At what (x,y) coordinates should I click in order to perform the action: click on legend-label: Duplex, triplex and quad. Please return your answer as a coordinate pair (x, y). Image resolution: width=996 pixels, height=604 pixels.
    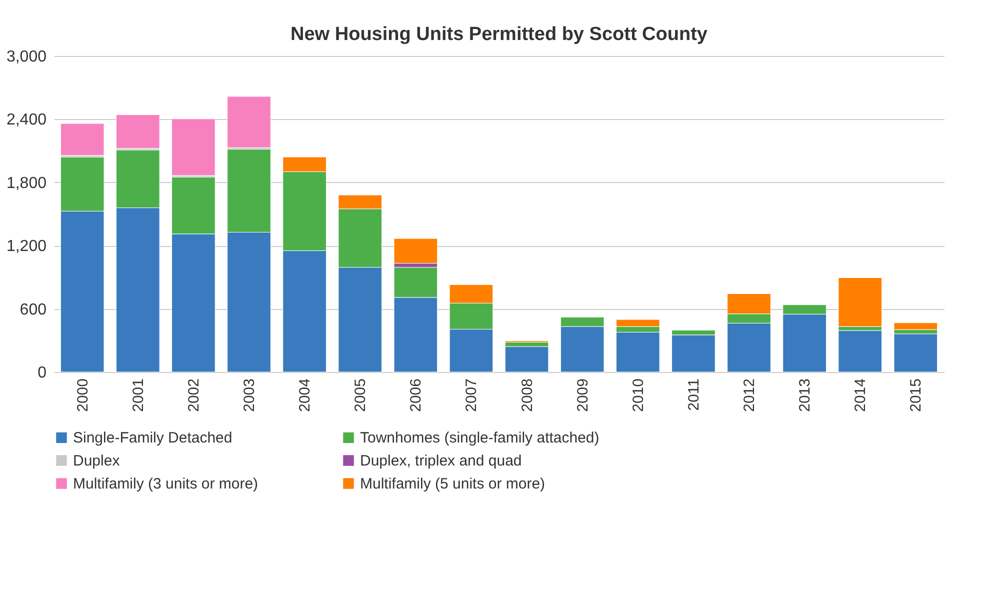
    Looking at the image, I should click on (441, 461).